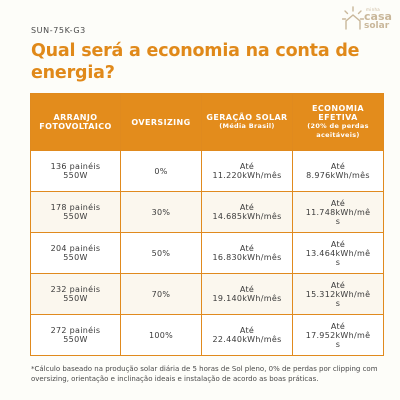  What do you see at coordinates (75, 207) in the screenshot?
I see `cell-text: 178 painéis` at bounding box center [75, 207].